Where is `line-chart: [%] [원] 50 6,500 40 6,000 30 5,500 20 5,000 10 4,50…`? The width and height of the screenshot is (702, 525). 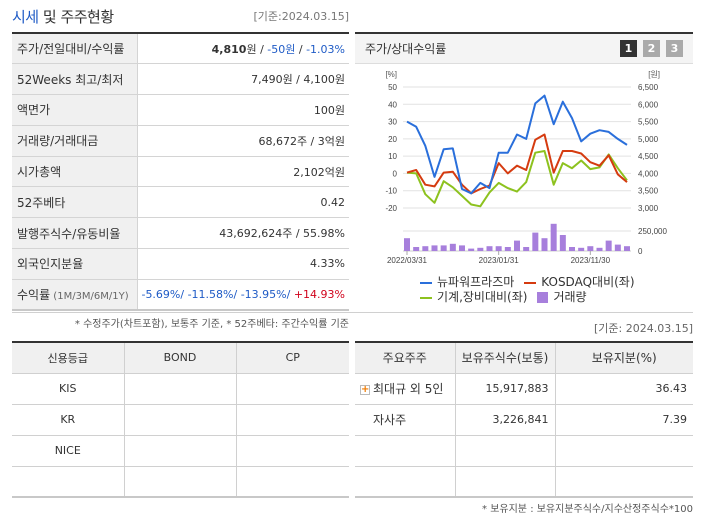
line-chart: [%] [원] 50 6,500 40 6,000 30 5,500 20 5,000 10 4,50… is located at coordinates (526, 167).